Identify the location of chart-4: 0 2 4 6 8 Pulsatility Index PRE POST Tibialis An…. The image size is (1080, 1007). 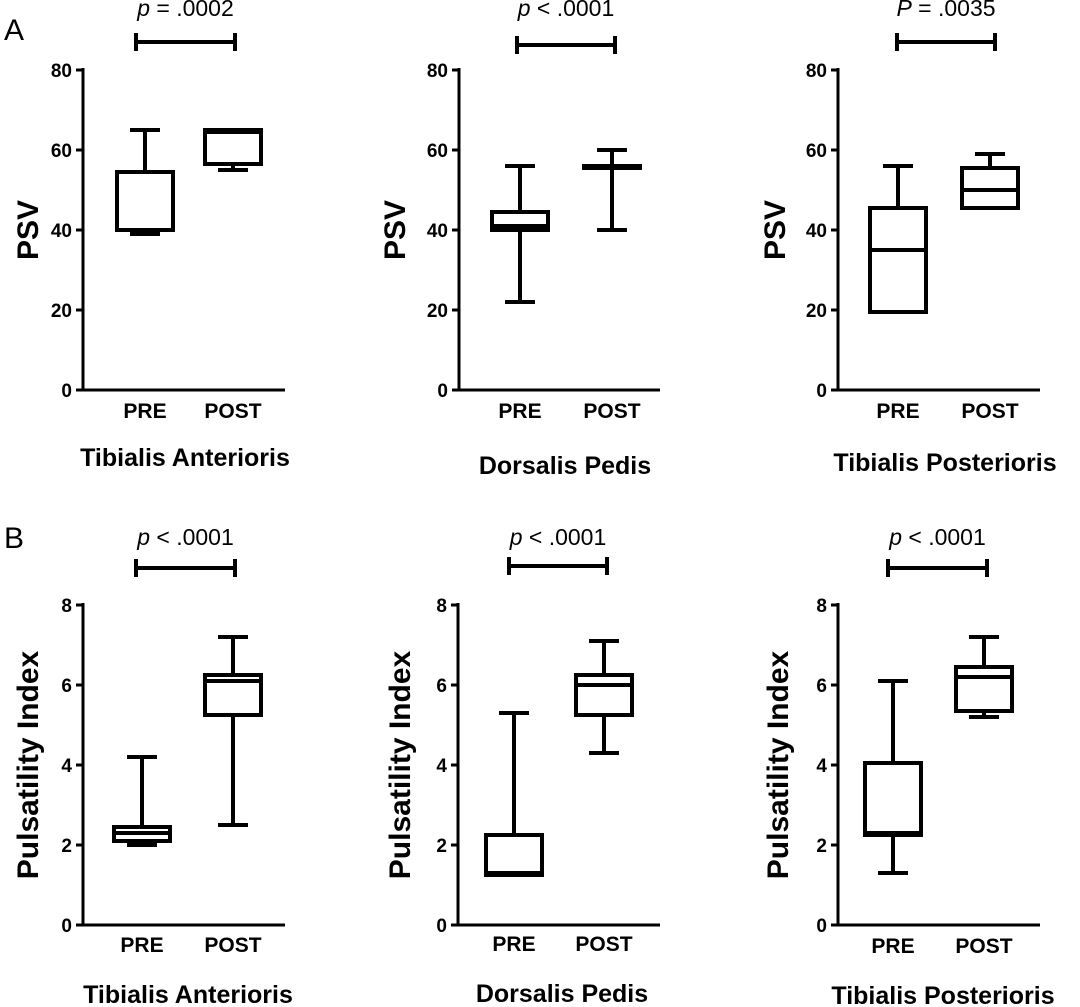
(152, 765).